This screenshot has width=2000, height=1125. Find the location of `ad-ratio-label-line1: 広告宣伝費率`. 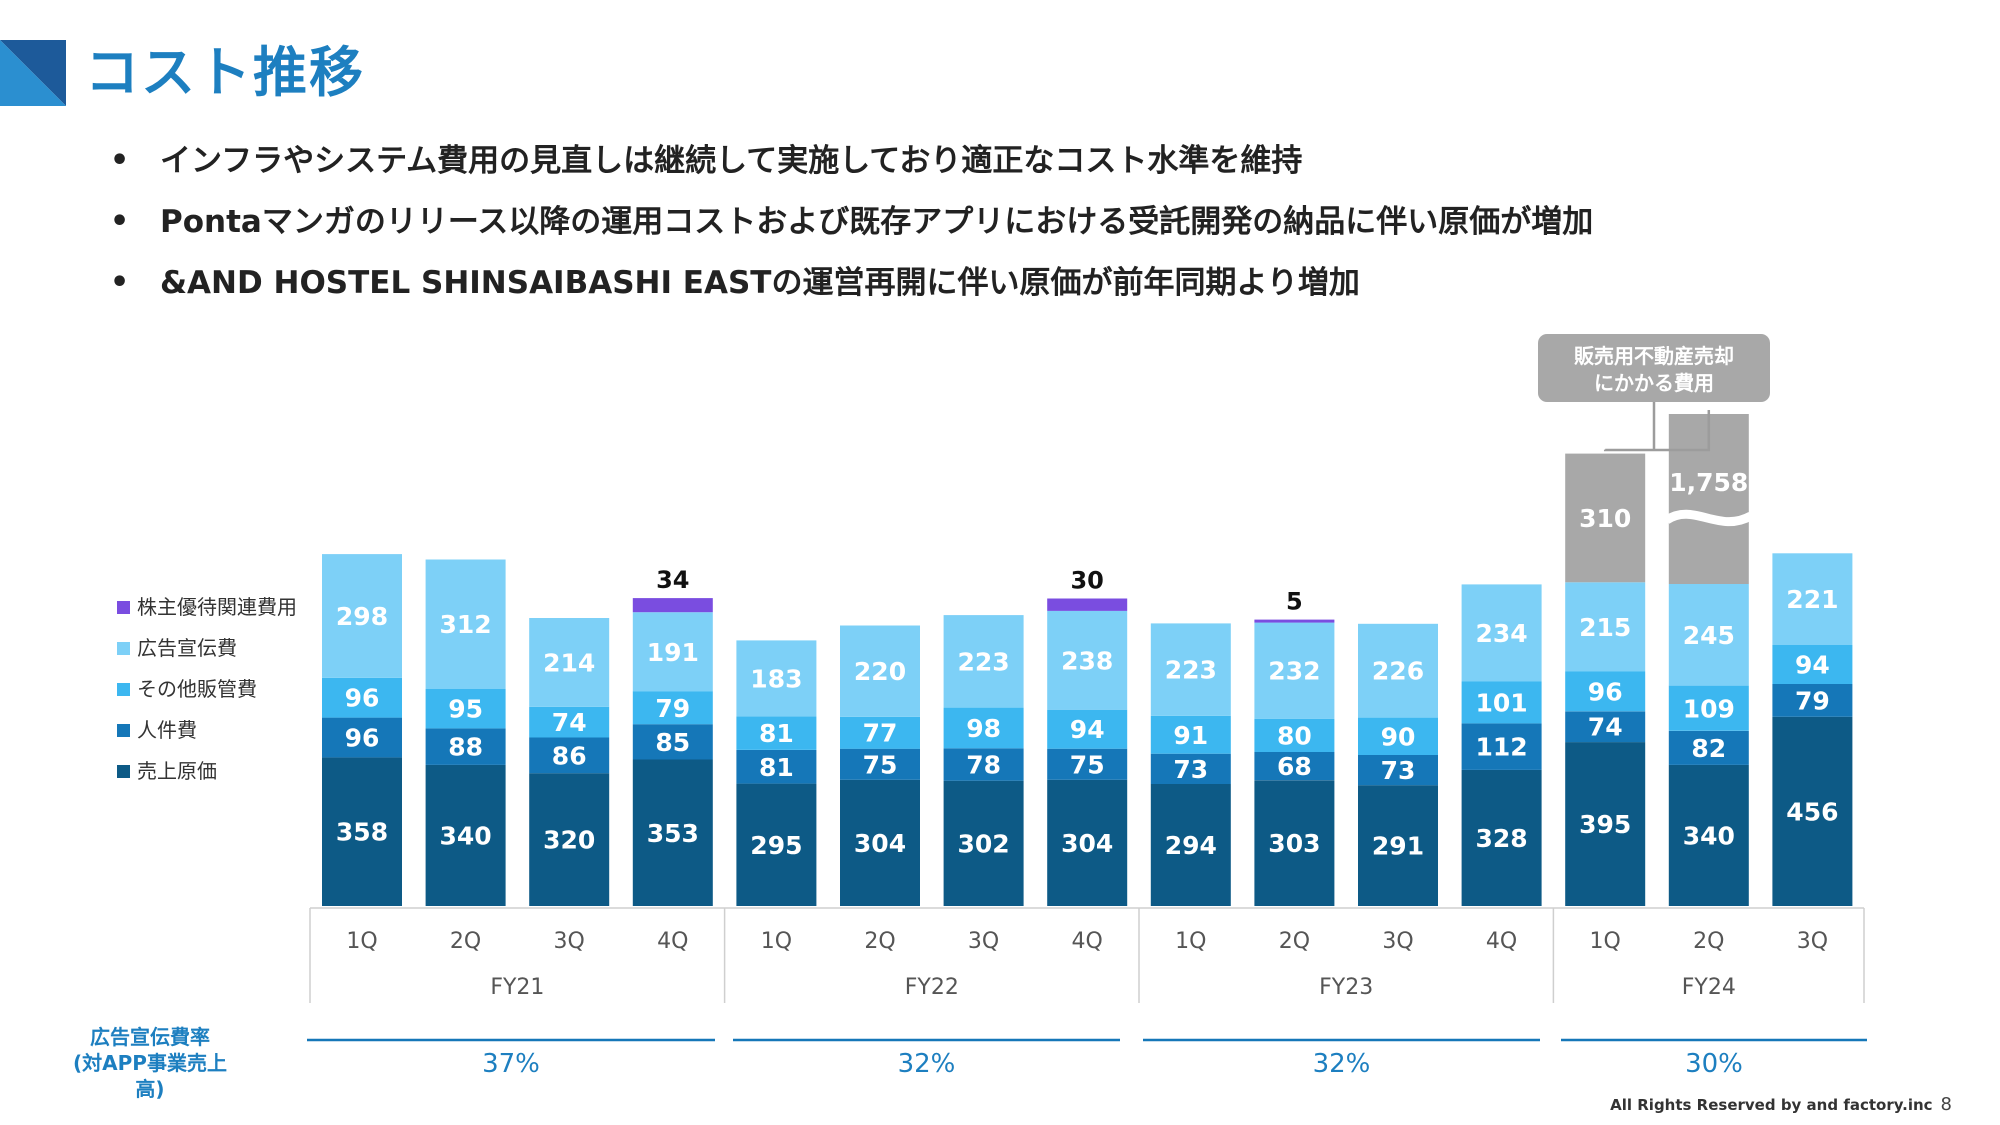

ad-ratio-label-line1: 広告宣伝費率 is located at coordinates (150, 1037).